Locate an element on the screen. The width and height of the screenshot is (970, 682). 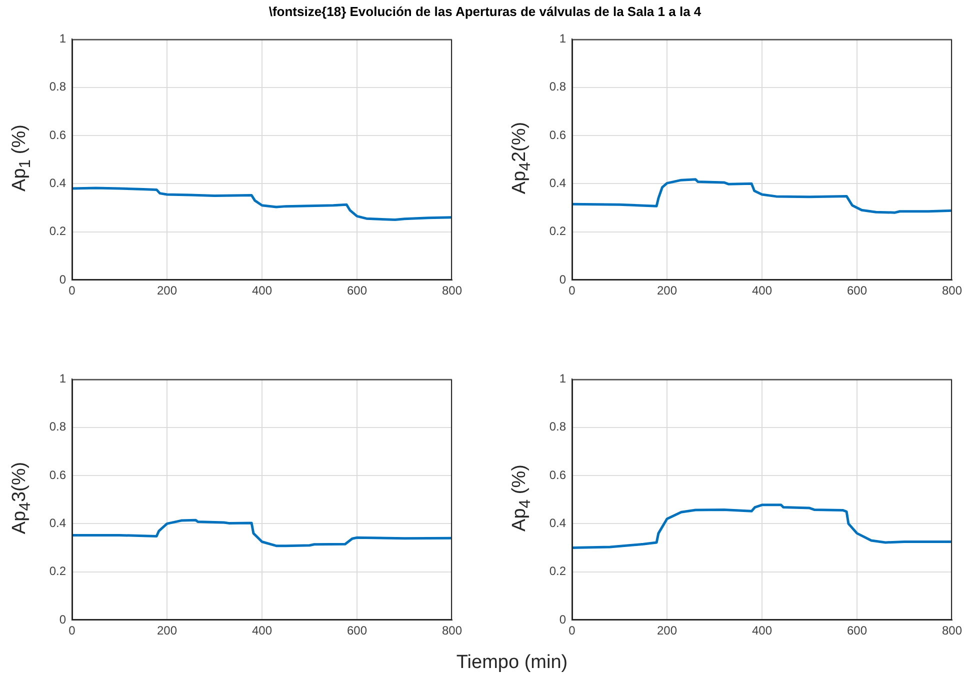
x-axis-title: Tiempo (min) is located at coordinates (512, 663).